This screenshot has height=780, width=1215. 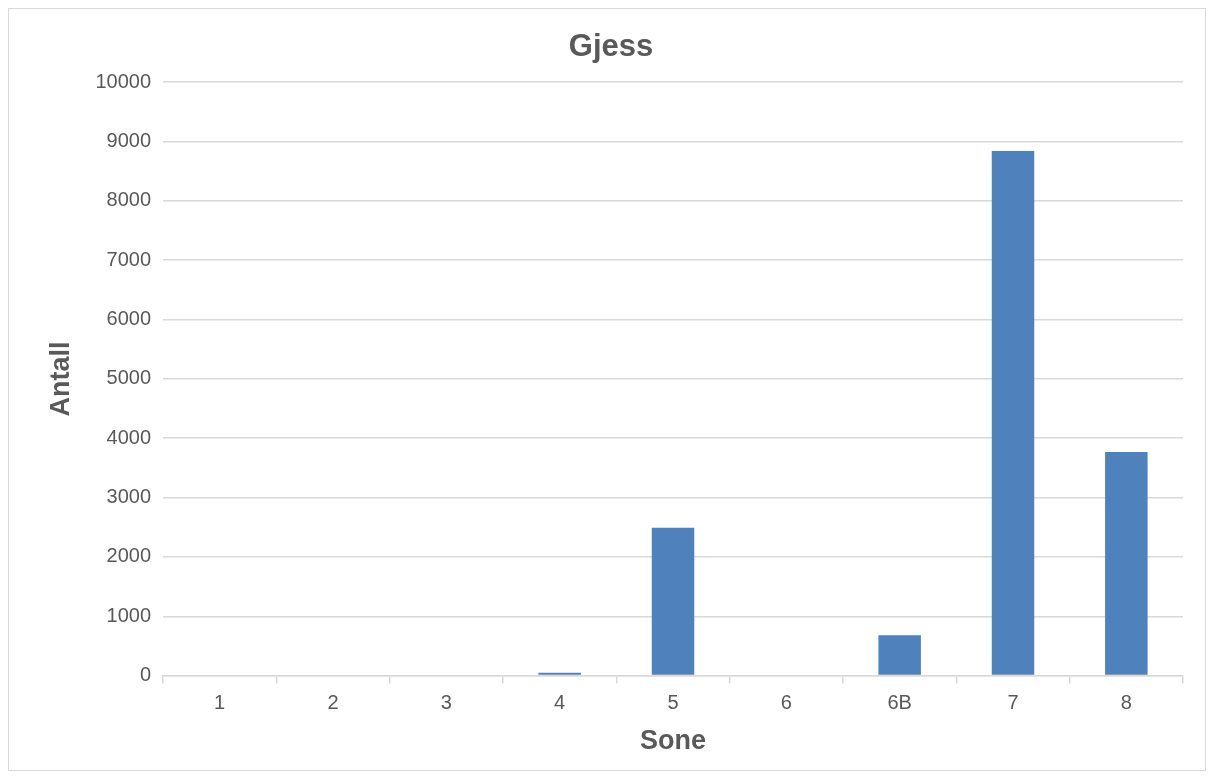 I want to click on y-tick-label: 9000, so click(x=129, y=140).